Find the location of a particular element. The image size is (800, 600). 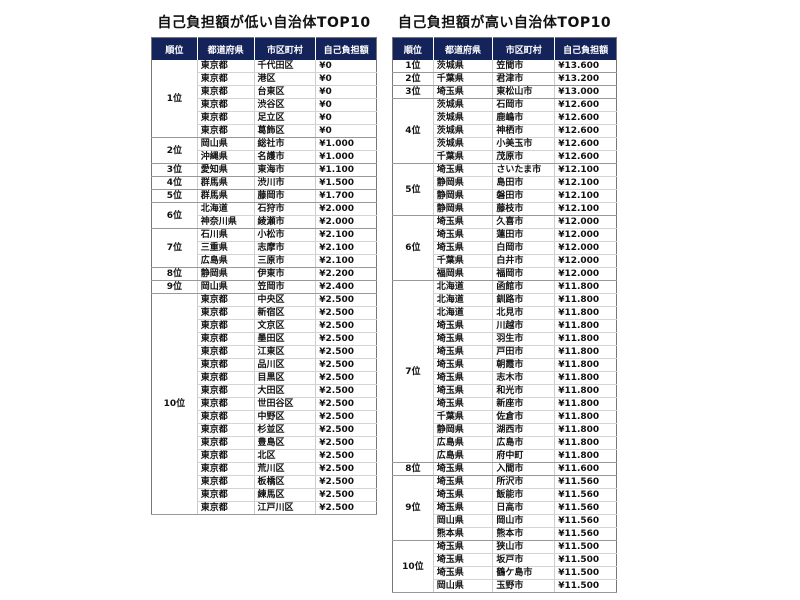

rank-cell: 7位 is located at coordinates (413, 371).